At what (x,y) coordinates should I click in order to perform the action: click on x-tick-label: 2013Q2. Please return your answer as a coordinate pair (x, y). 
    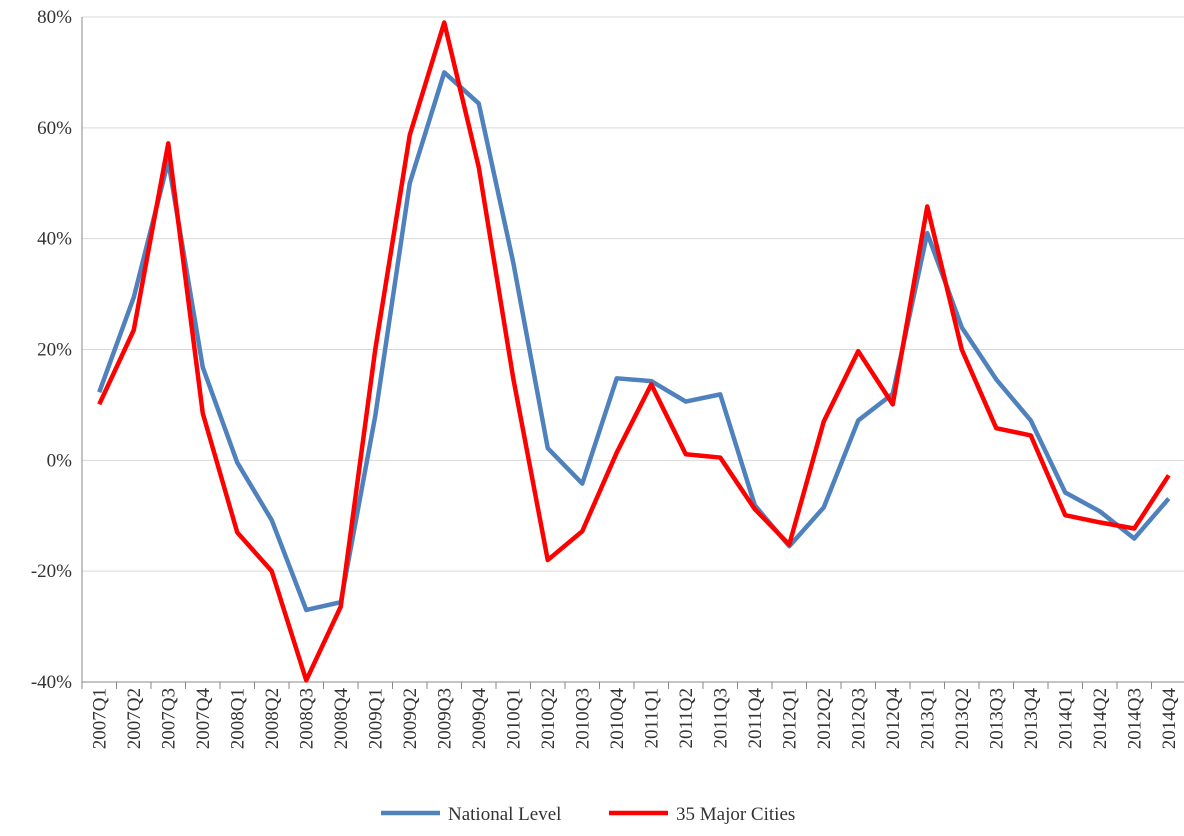
    Looking at the image, I should click on (962, 718).